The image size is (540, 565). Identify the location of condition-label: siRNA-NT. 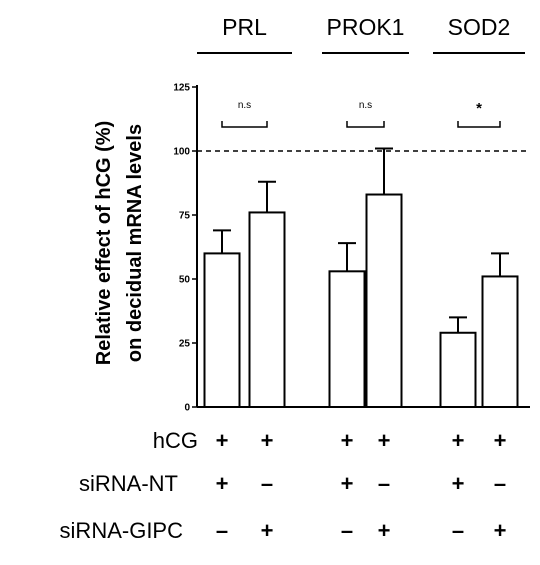
(128, 483).